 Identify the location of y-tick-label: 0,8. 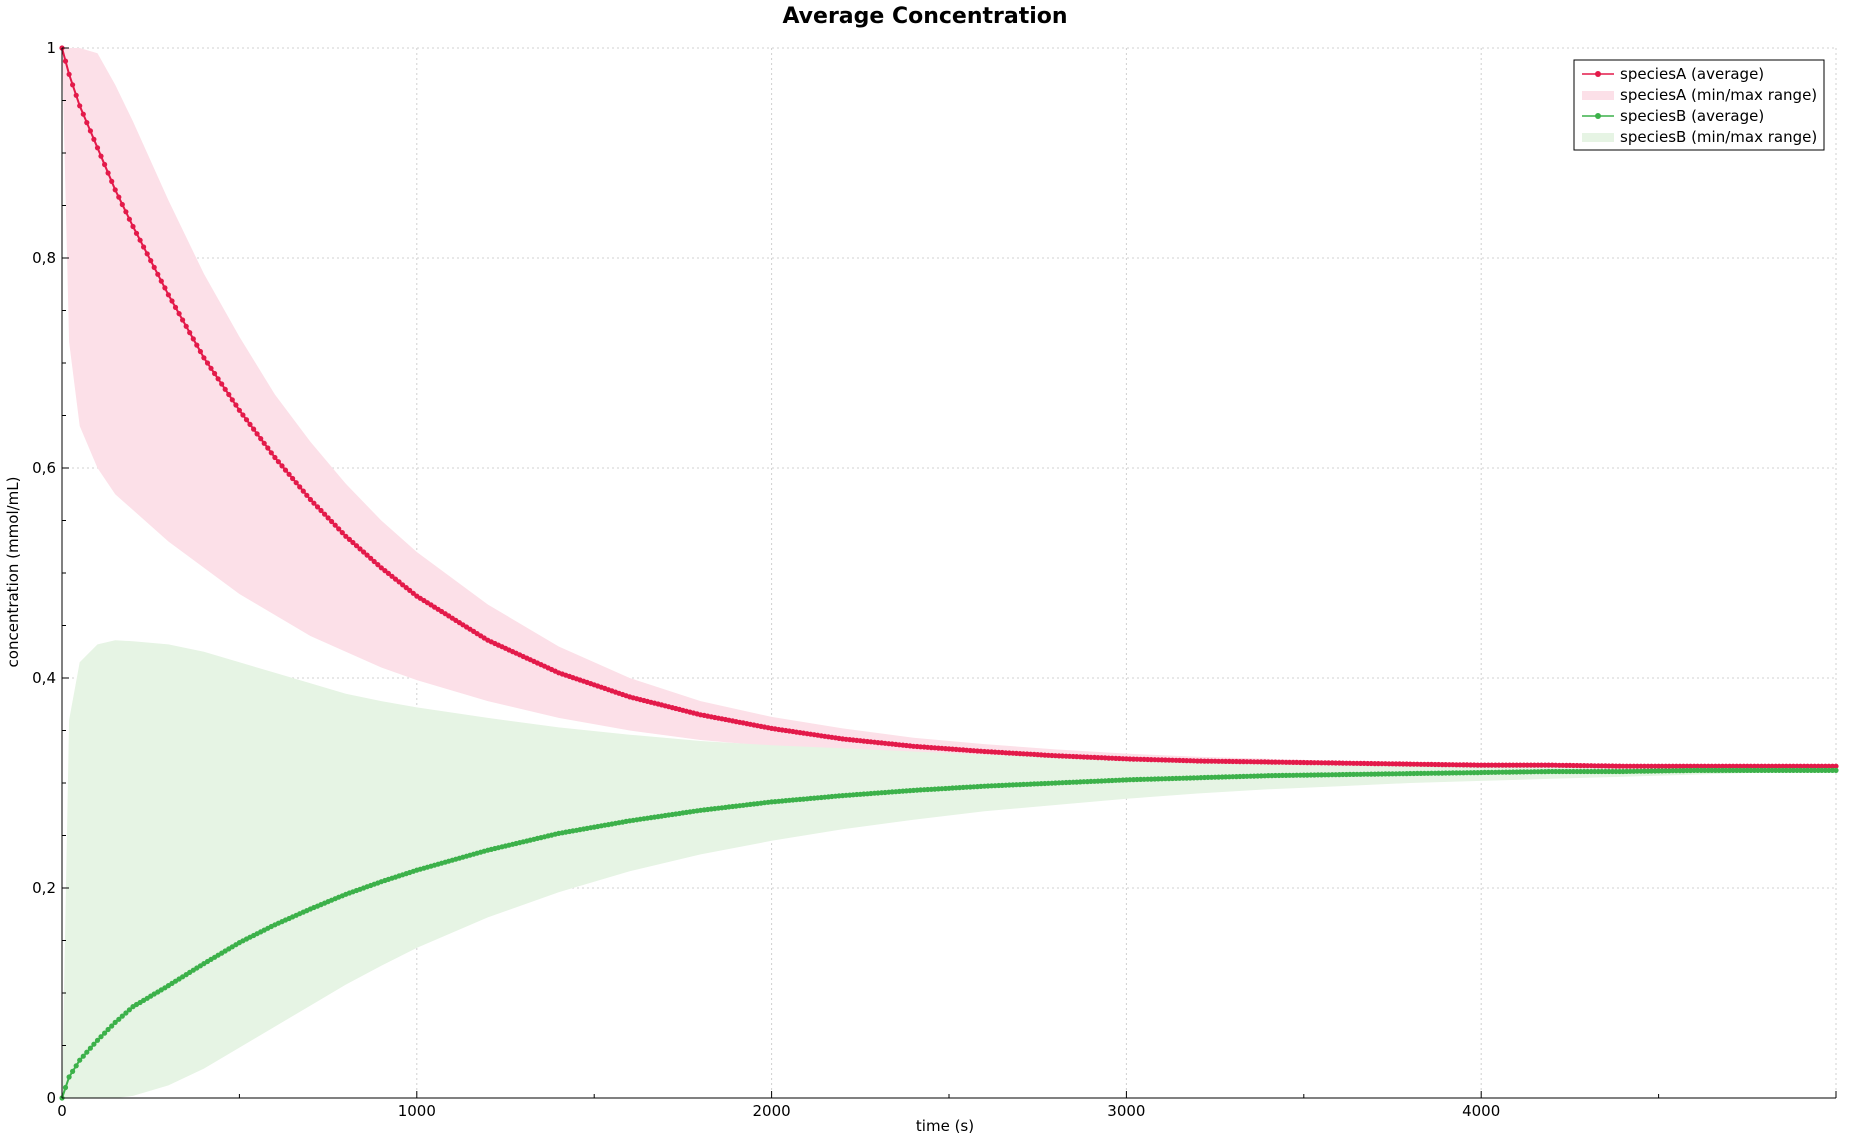
(44, 258).